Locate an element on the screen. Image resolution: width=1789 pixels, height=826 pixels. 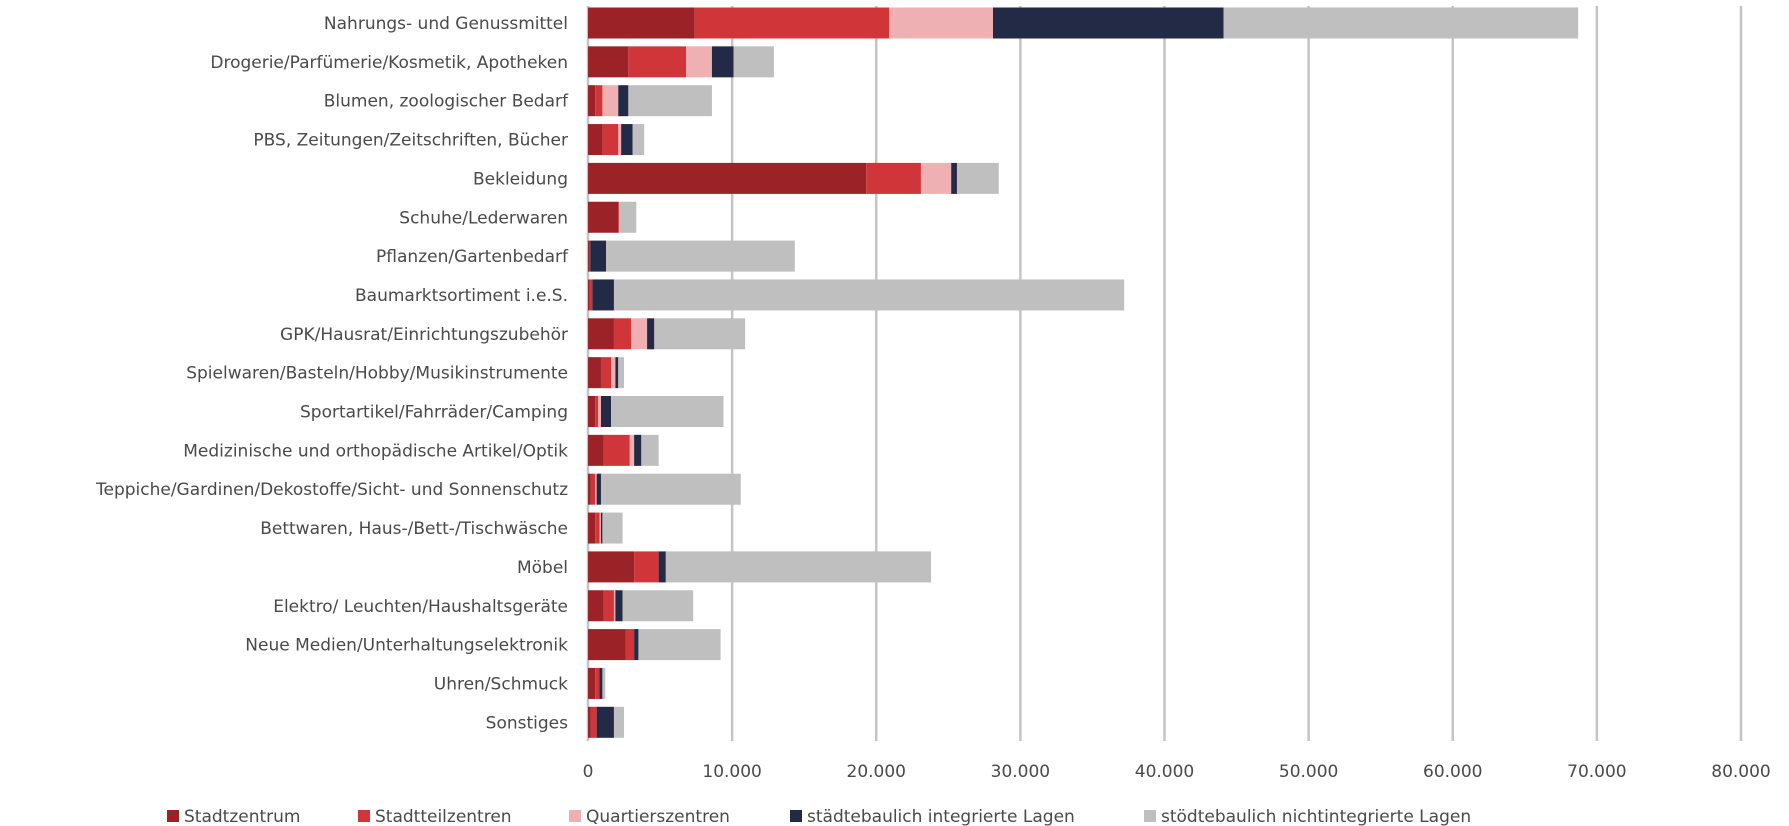
x-tick-label: 40.000 is located at coordinates (1164, 772).